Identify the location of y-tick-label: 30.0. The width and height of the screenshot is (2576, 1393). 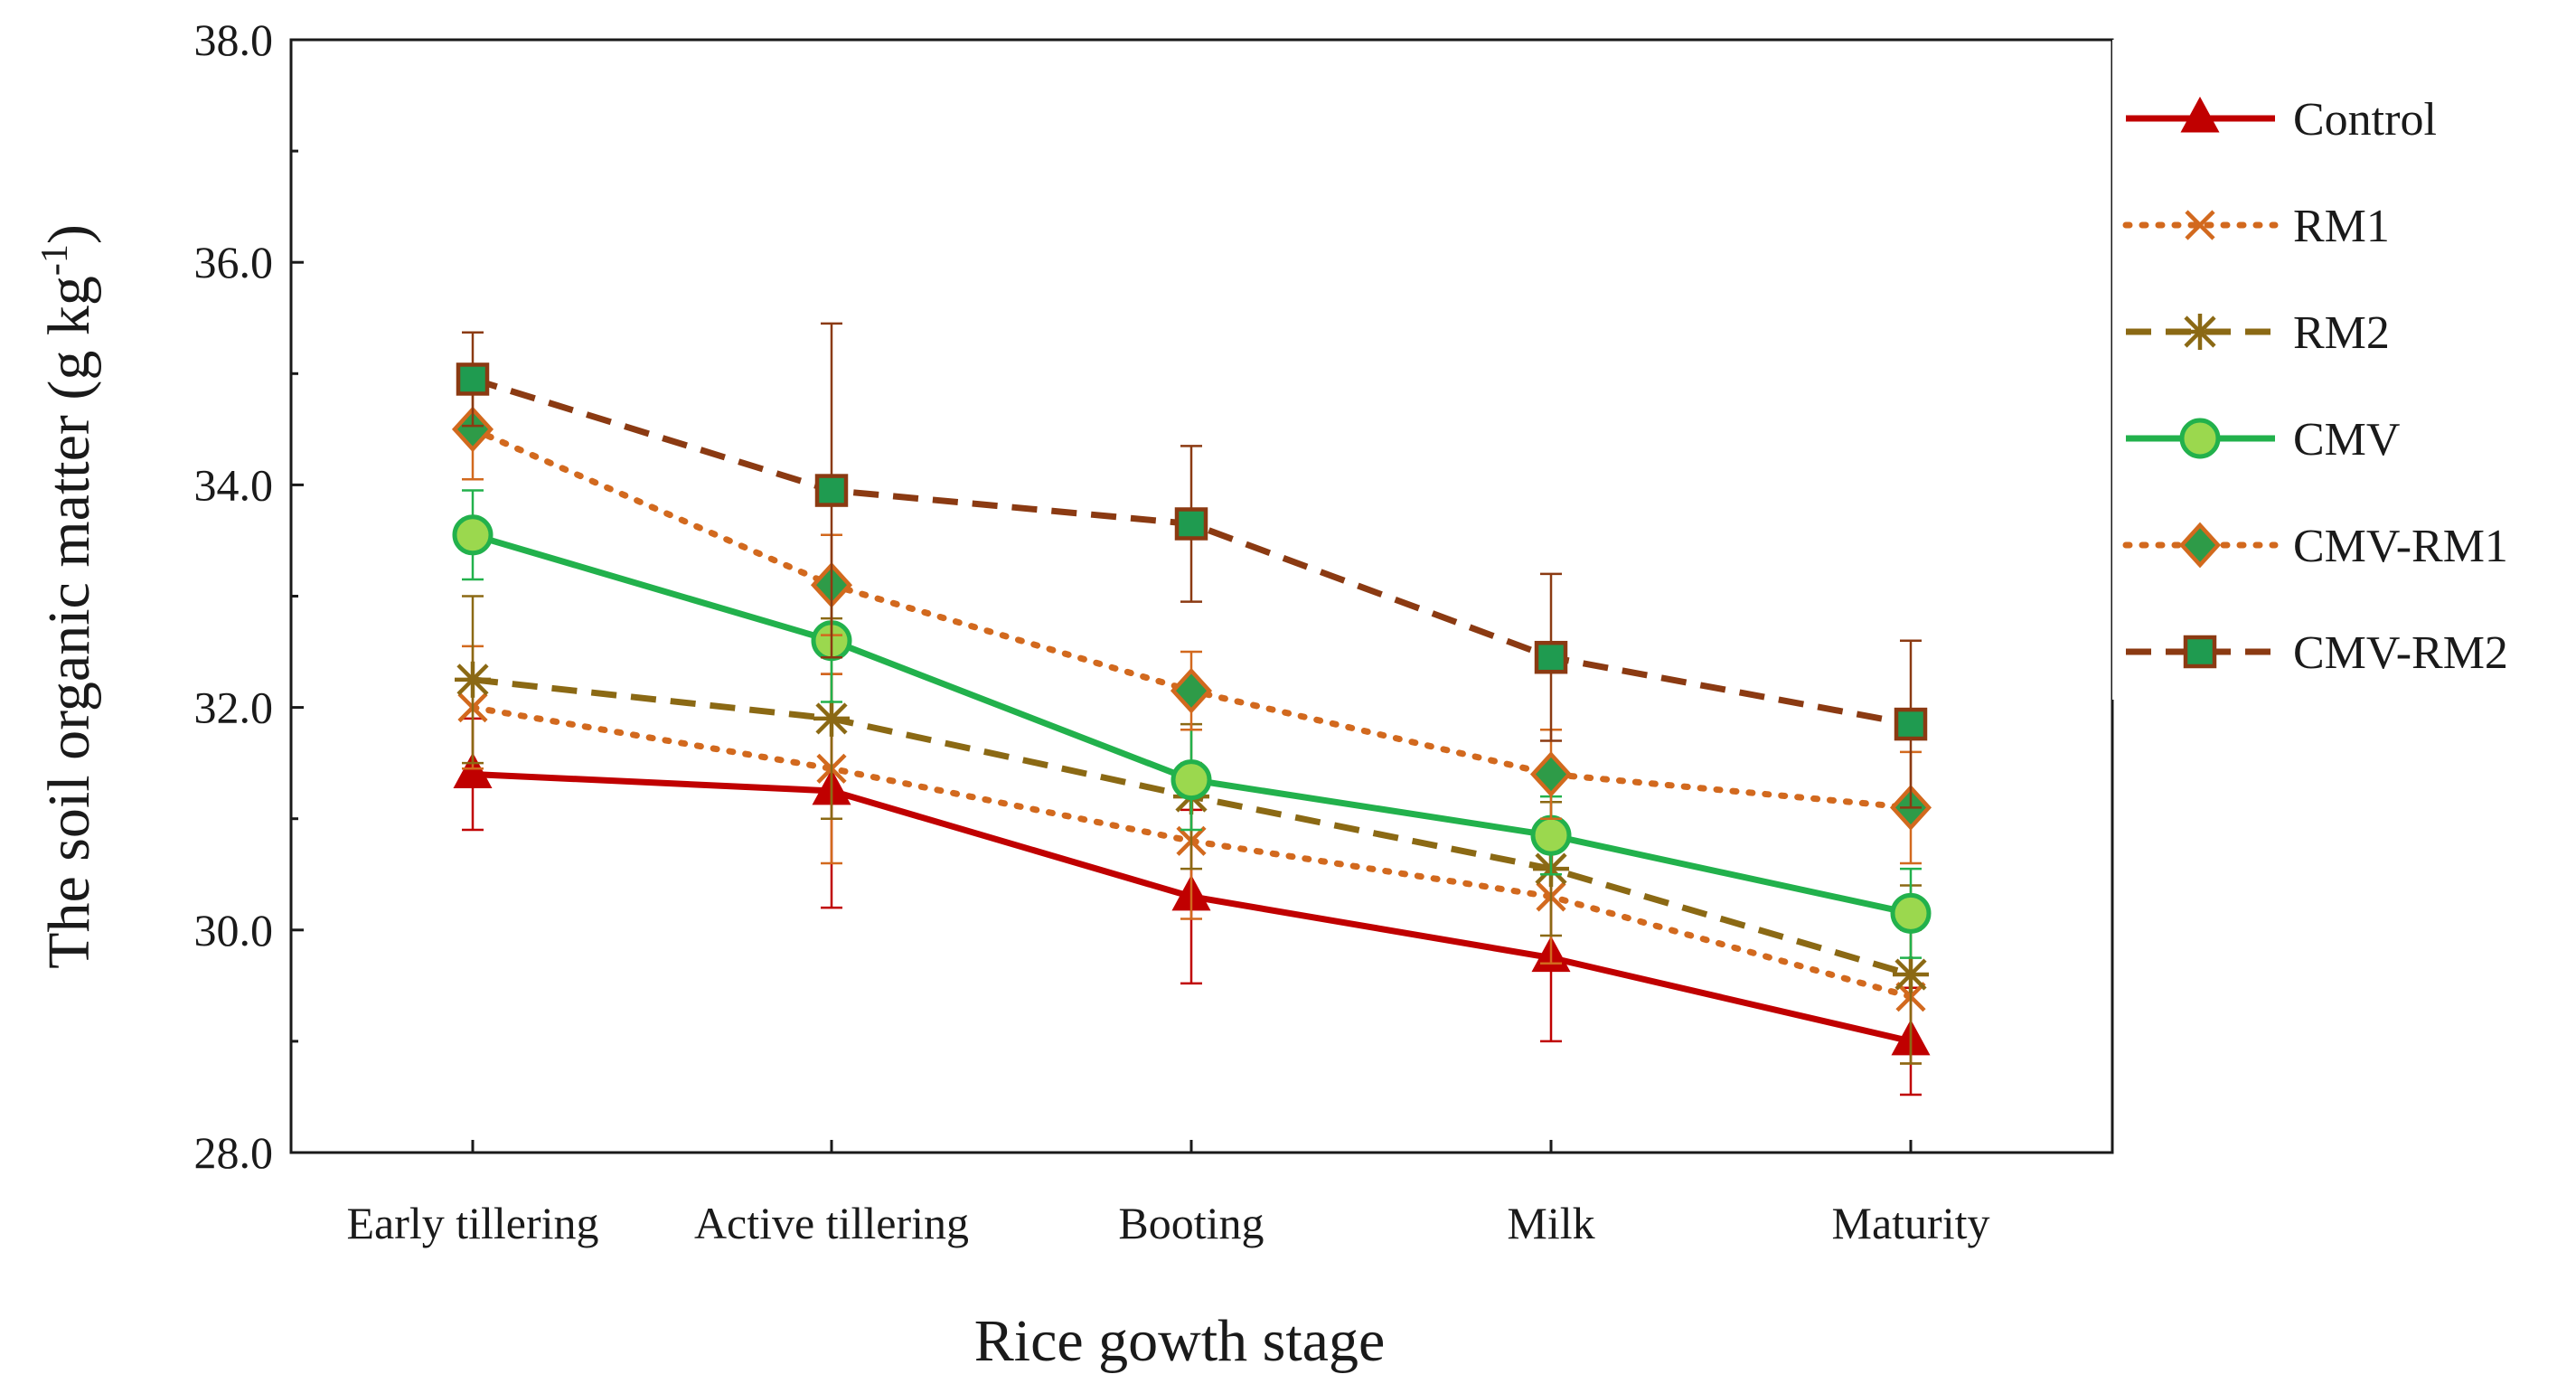
(234, 930).